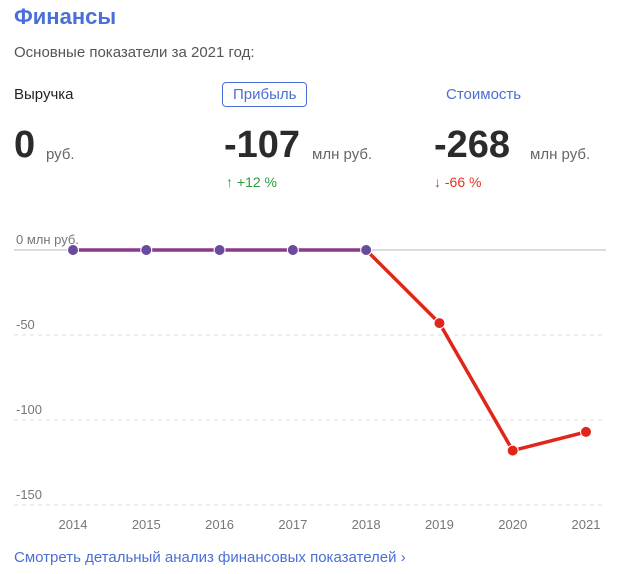  Describe the element at coordinates (146, 524) in the screenshot. I see `x-tick-label: 2015` at that location.